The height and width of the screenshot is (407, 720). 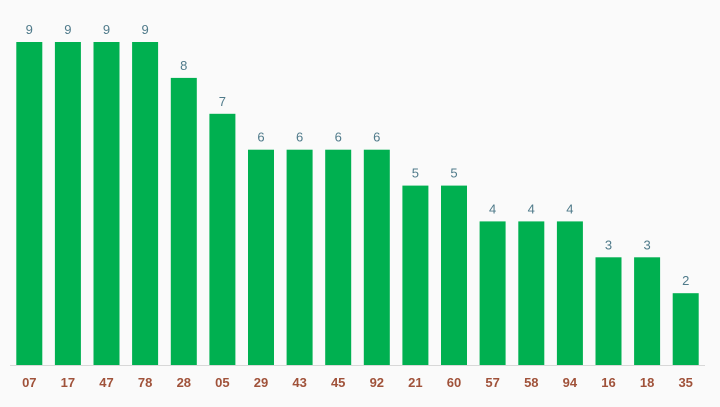 What do you see at coordinates (492, 382) in the screenshot?
I see `category-label-57: 57` at bounding box center [492, 382].